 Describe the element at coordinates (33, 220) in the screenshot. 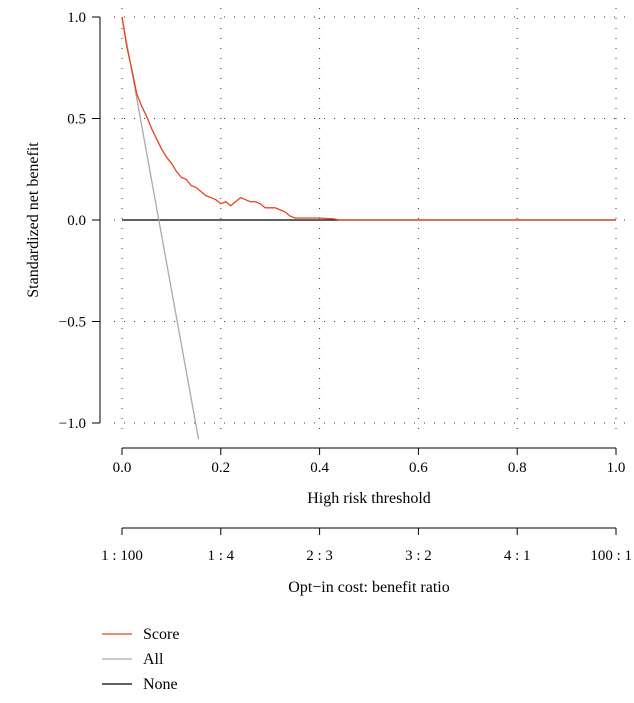

I see `y-axis-title: Standardized net benefit` at that location.